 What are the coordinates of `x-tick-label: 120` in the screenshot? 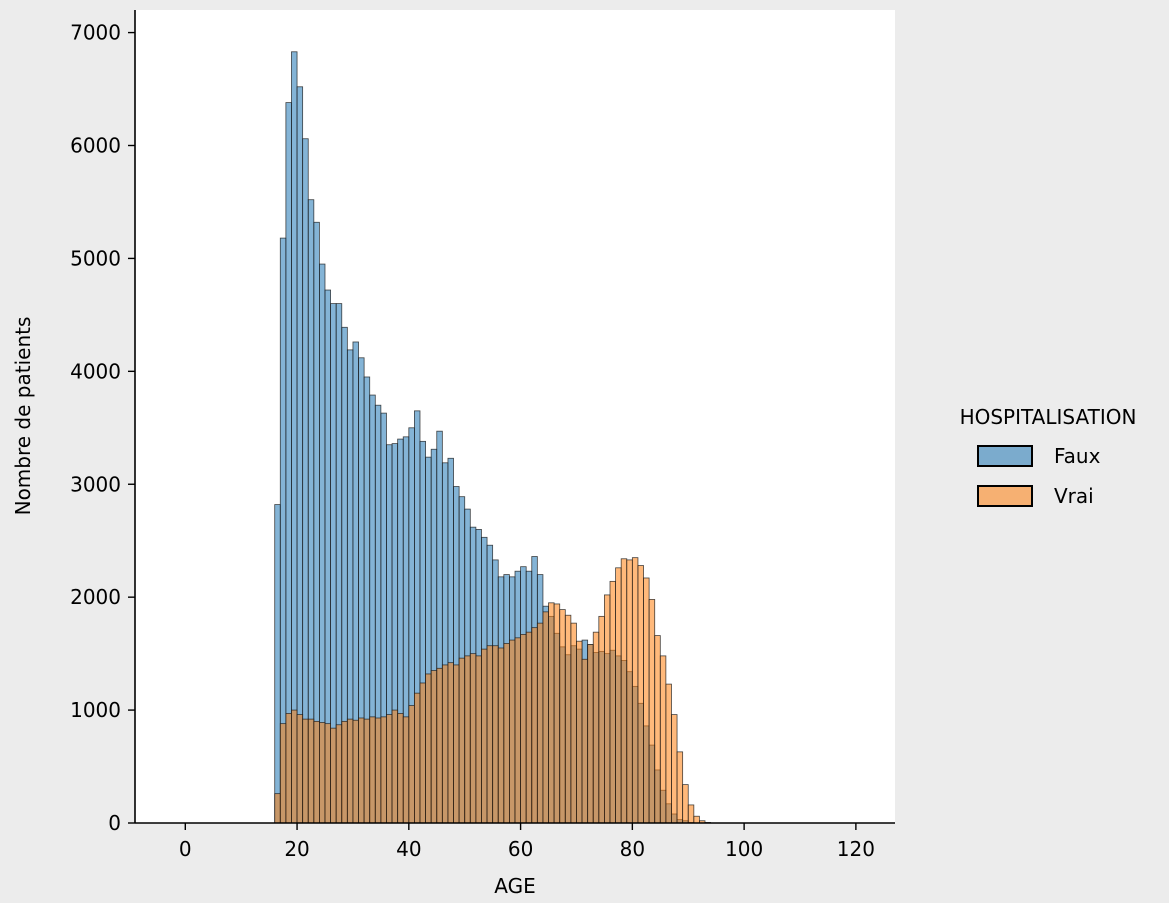 It's located at (856, 849).